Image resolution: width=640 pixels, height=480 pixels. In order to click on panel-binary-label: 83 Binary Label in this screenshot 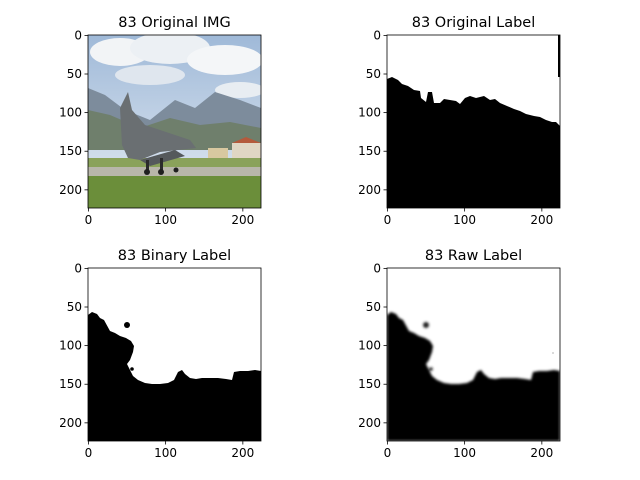, I will do `click(174, 344)`.